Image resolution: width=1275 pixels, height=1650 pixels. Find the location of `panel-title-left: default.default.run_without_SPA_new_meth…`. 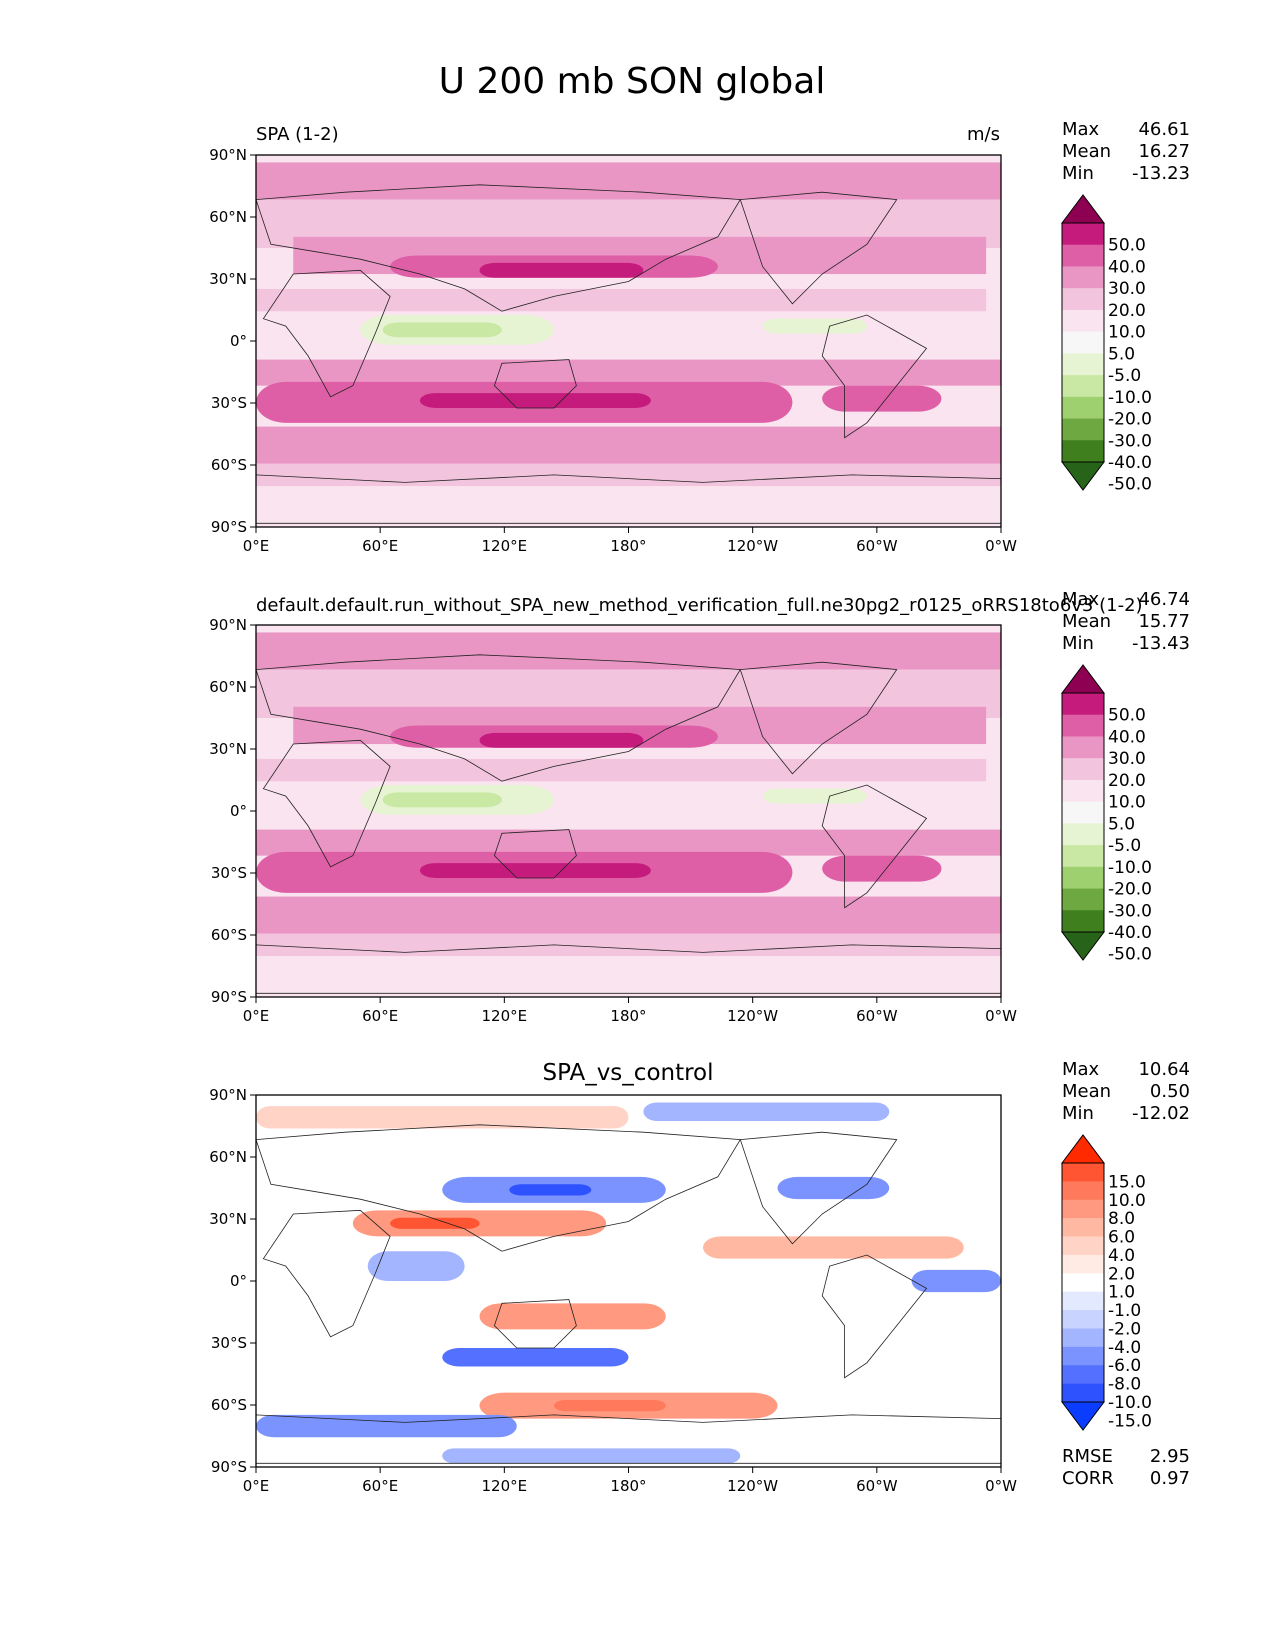

panel-title-left: default.default.run_without_SPA_new_meth… is located at coordinates (699, 605).